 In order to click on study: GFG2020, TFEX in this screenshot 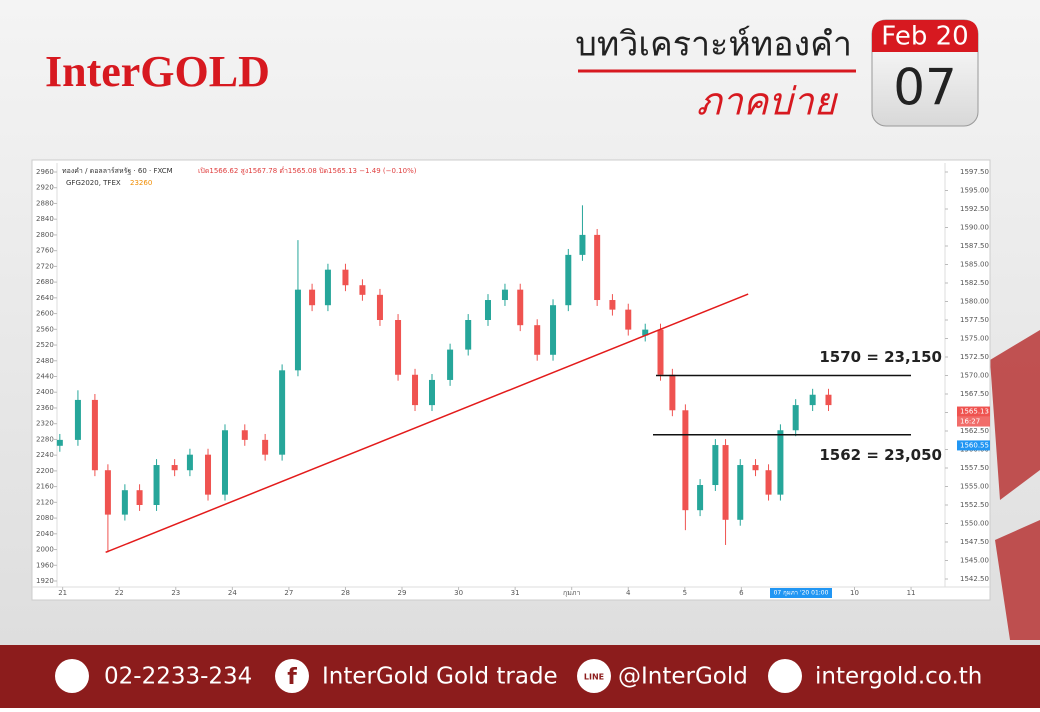, I will do `click(93, 183)`.